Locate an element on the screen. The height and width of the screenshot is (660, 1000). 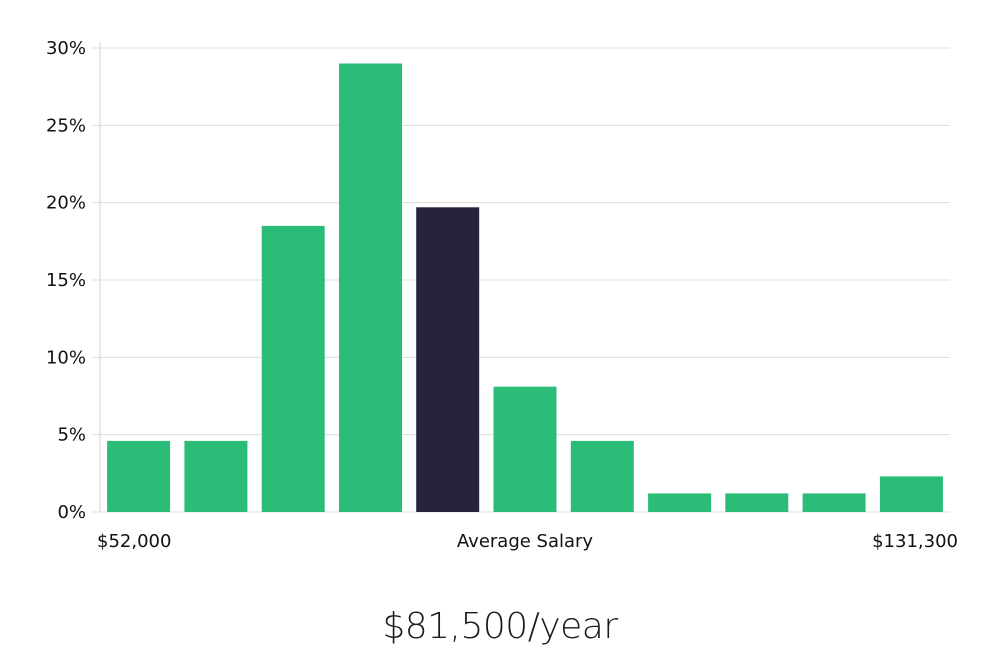
y-tick-label: 0% is located at coordinates (71, 512).